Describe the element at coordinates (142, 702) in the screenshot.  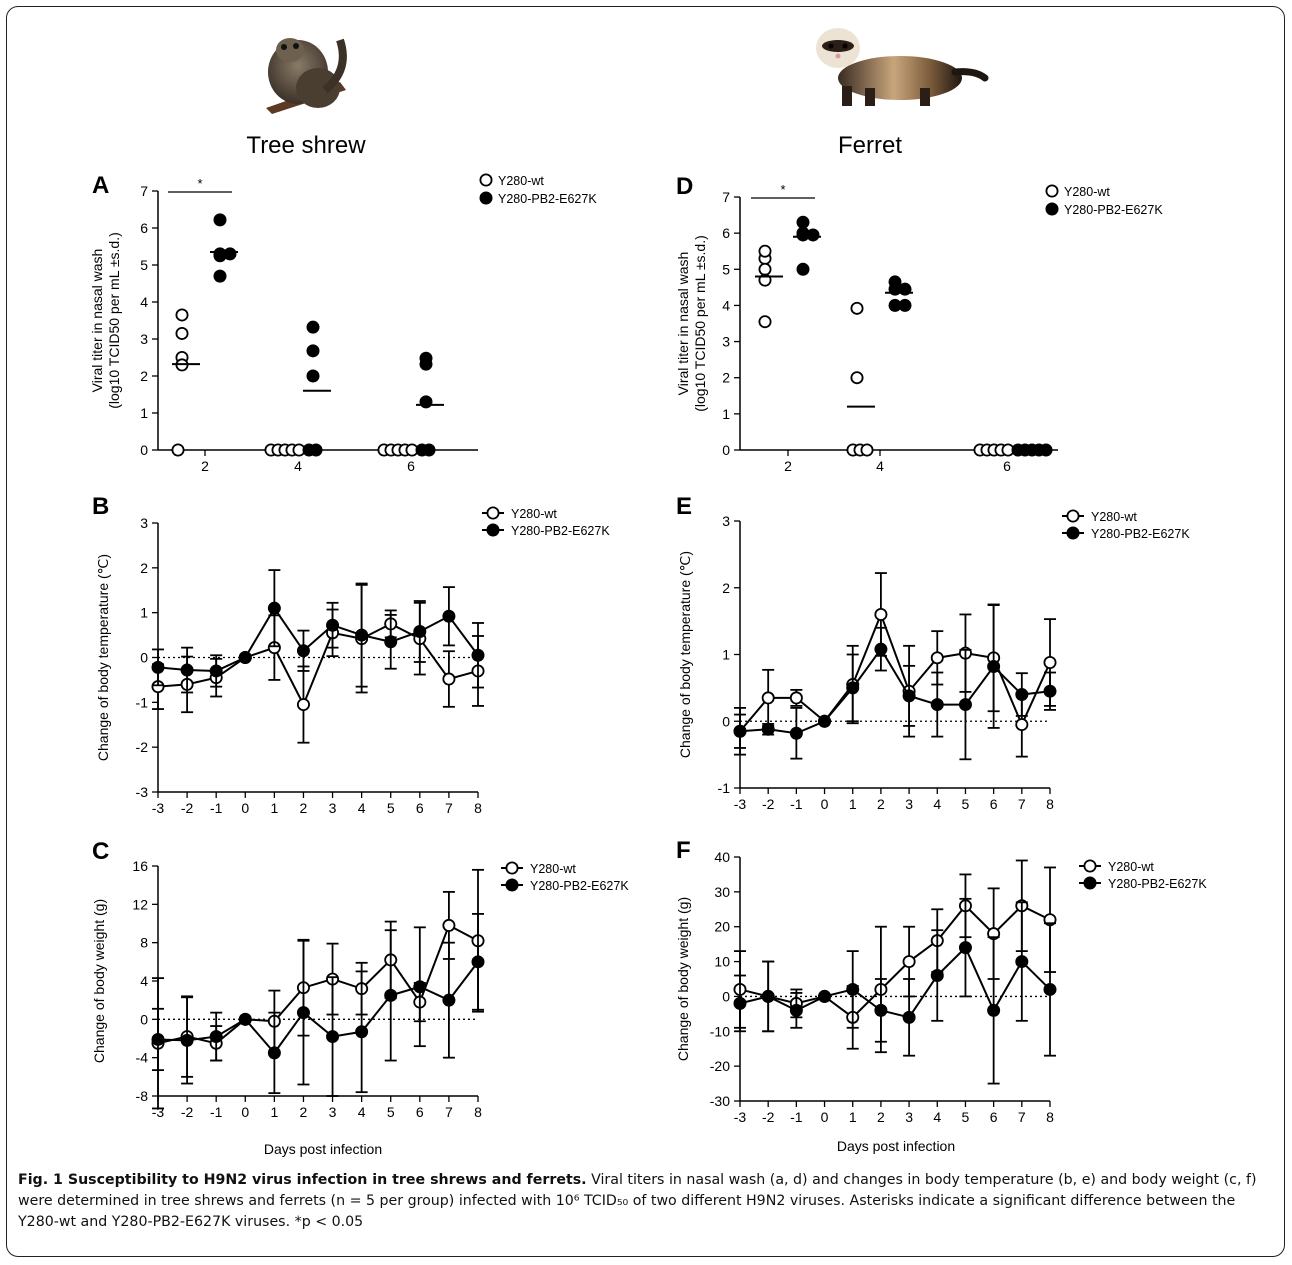
I see `y-tick-label: -1` at that location.